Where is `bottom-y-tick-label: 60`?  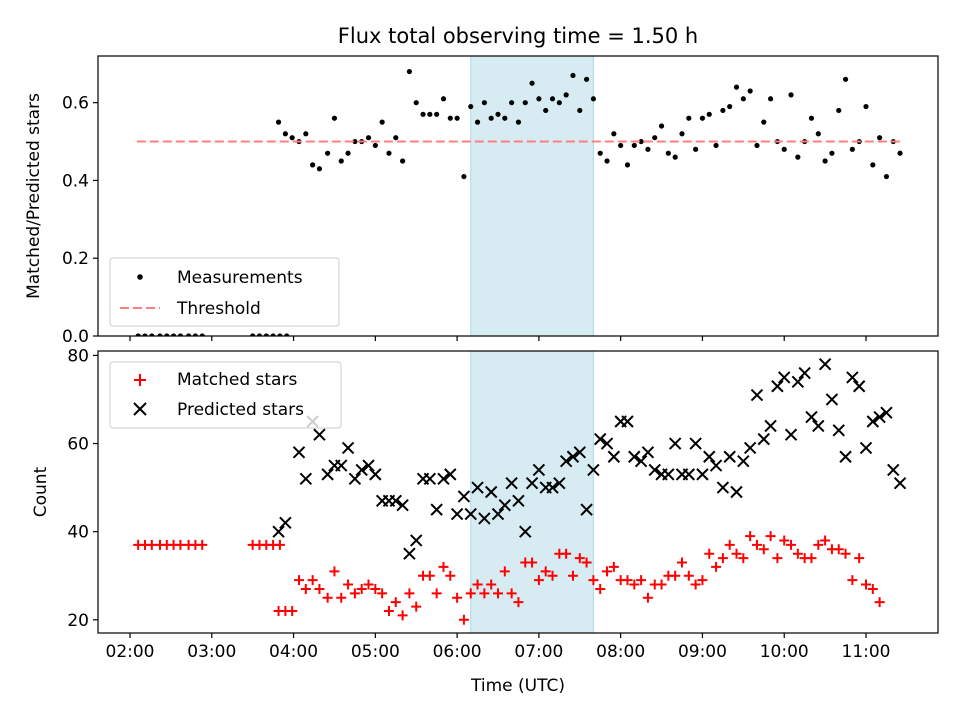 bottom-y-tick-label: 60 is located at coordinates (78, 445).